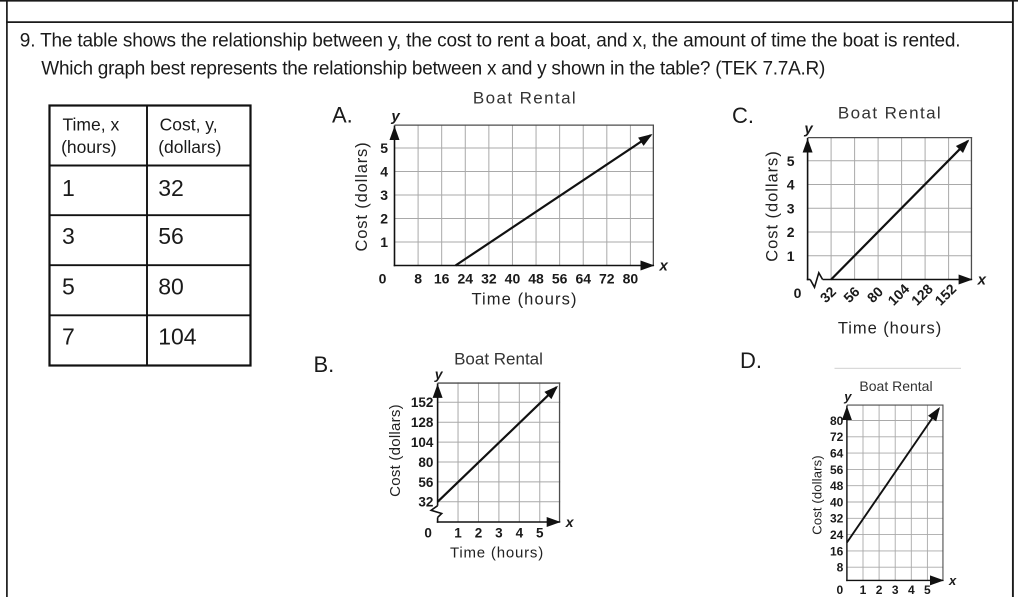 The height and width of the screenshot is (602, 1018). What do you see at coordinates (743, 115) in the screenshot?
I see `svg-text: C.` at bounding box center [743, 115].